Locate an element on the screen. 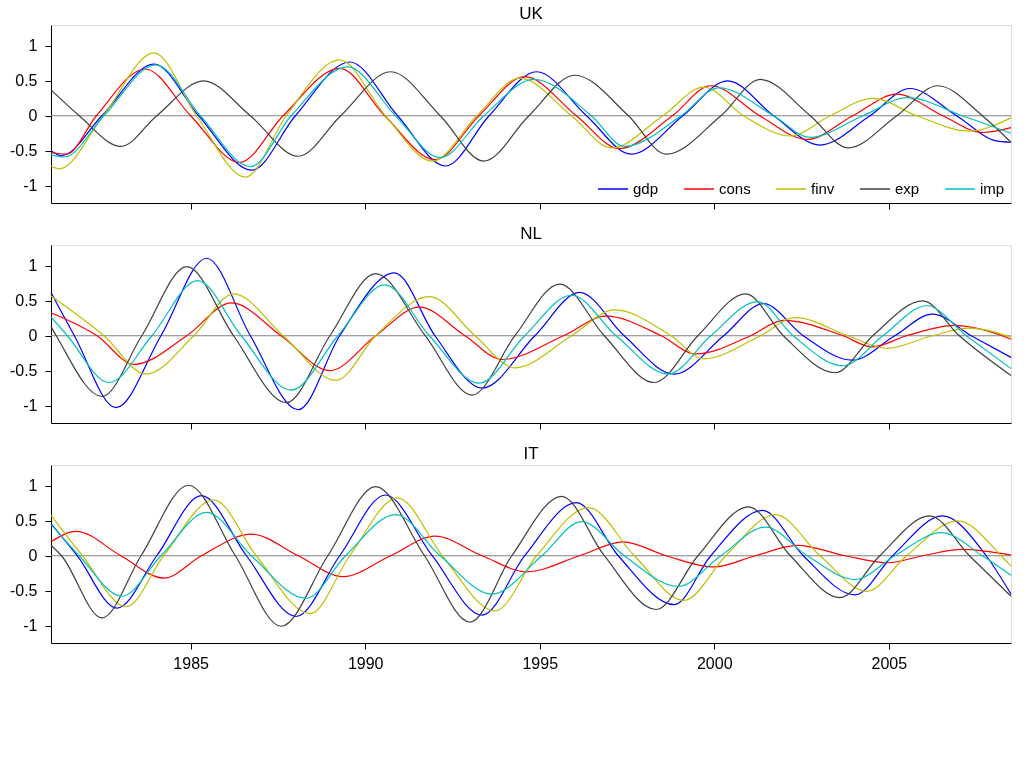 This screenshot has height=780, width=1027. chart-title: NL is located at coordinates (531, 233).